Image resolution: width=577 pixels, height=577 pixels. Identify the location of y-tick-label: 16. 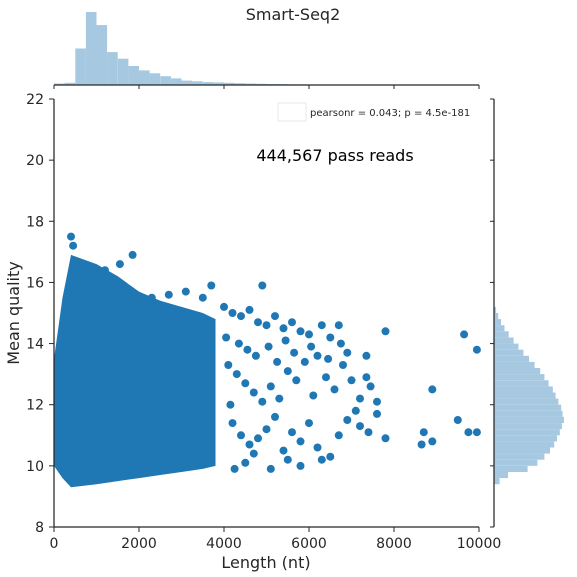
(35, 283).